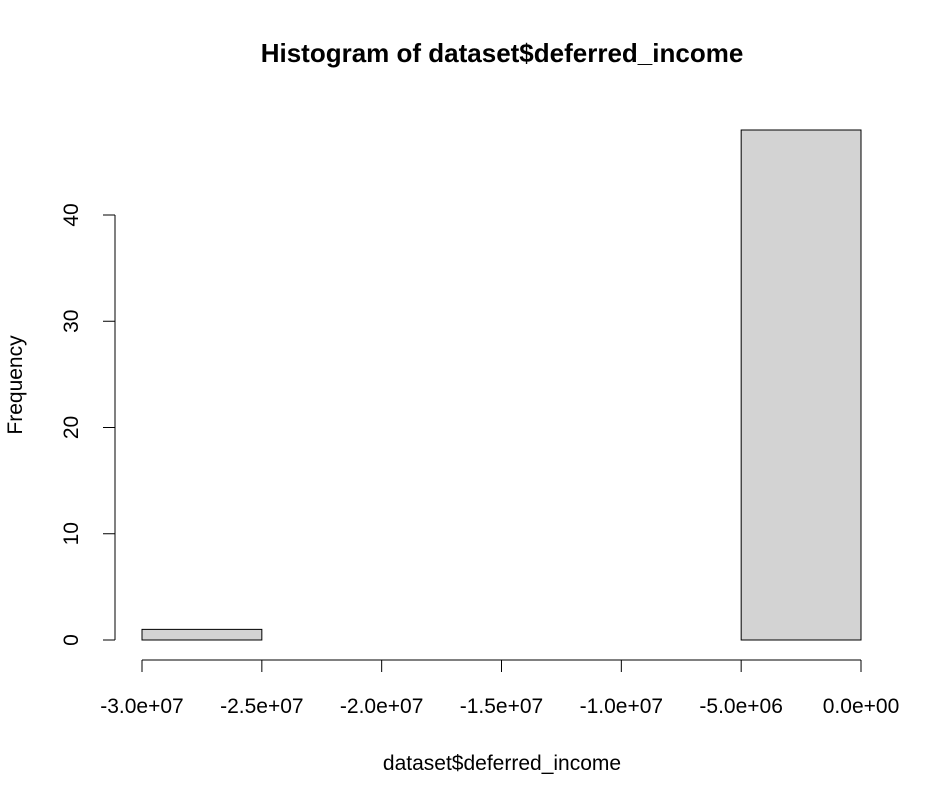 This screenshot has width=939, height=786. I want to click on y-tick-label: 20, so click(71, 427).